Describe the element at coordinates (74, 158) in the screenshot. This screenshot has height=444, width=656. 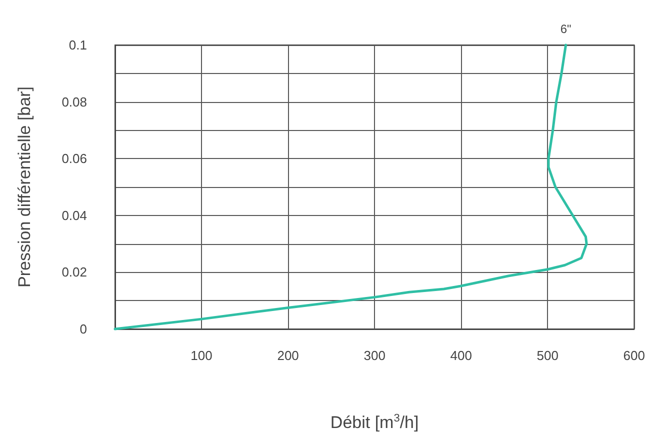
I see `y-tick-label: 0.06` at that location.